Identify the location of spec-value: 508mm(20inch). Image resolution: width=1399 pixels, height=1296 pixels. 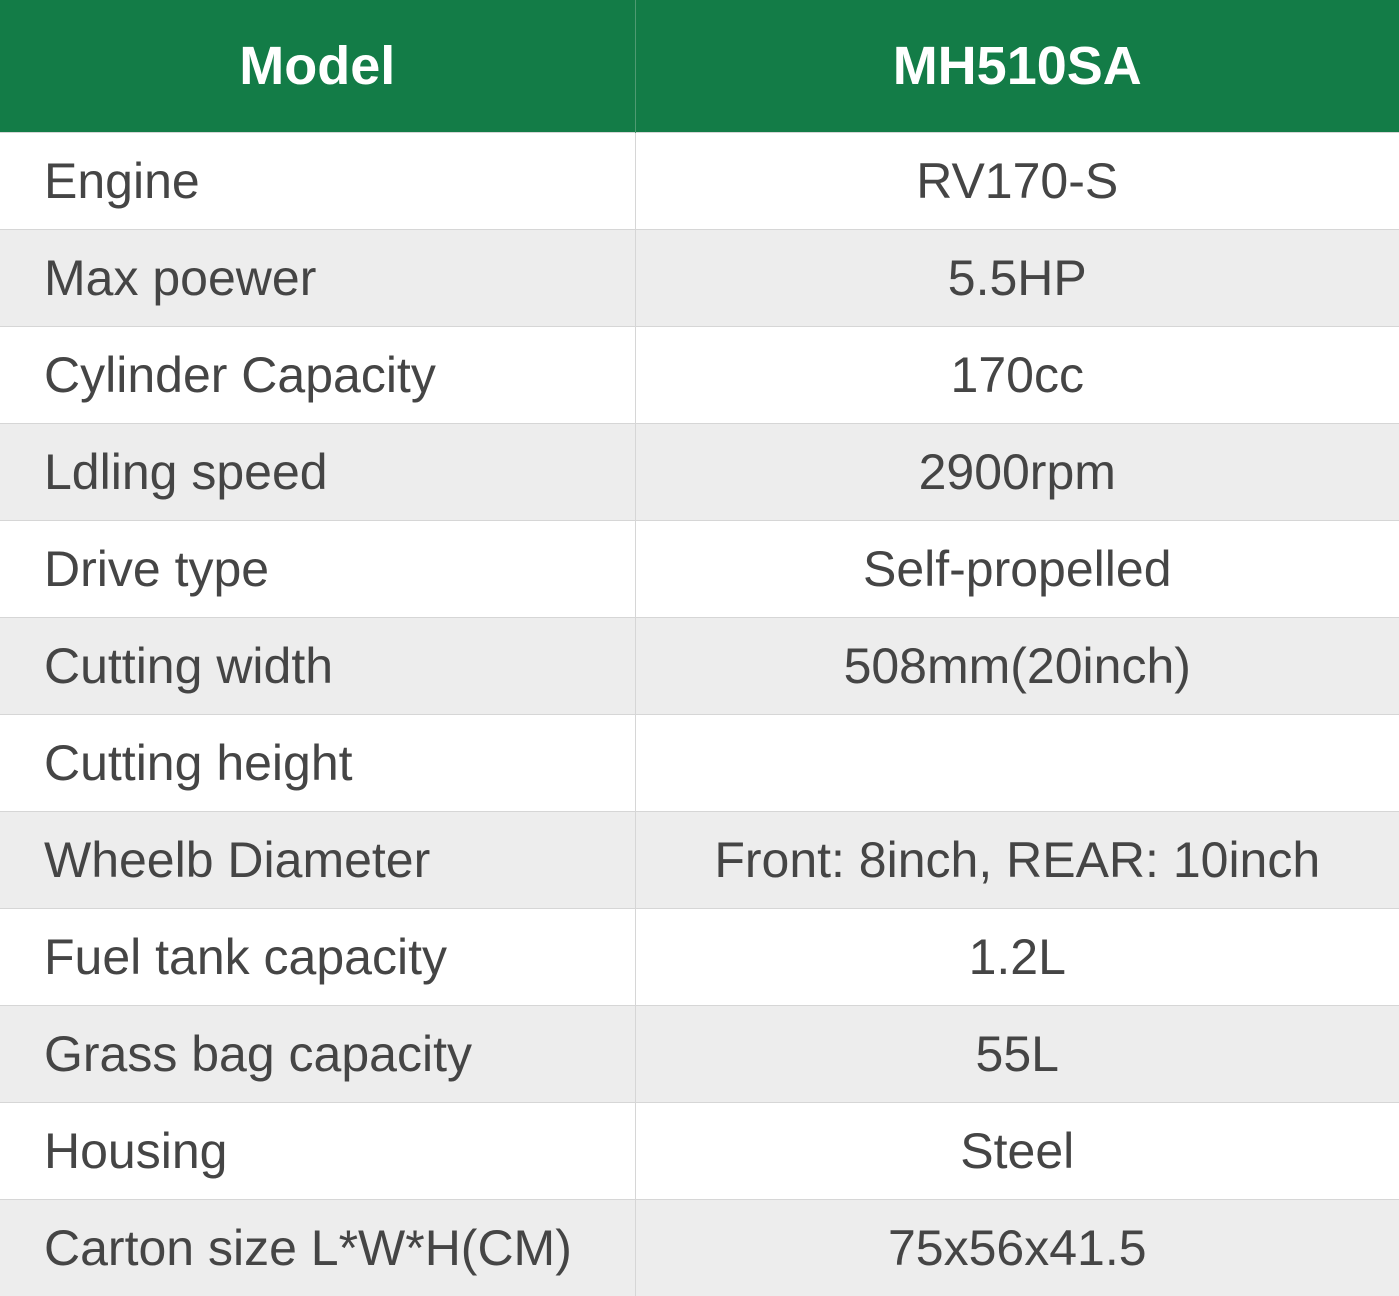
(1017, 666).